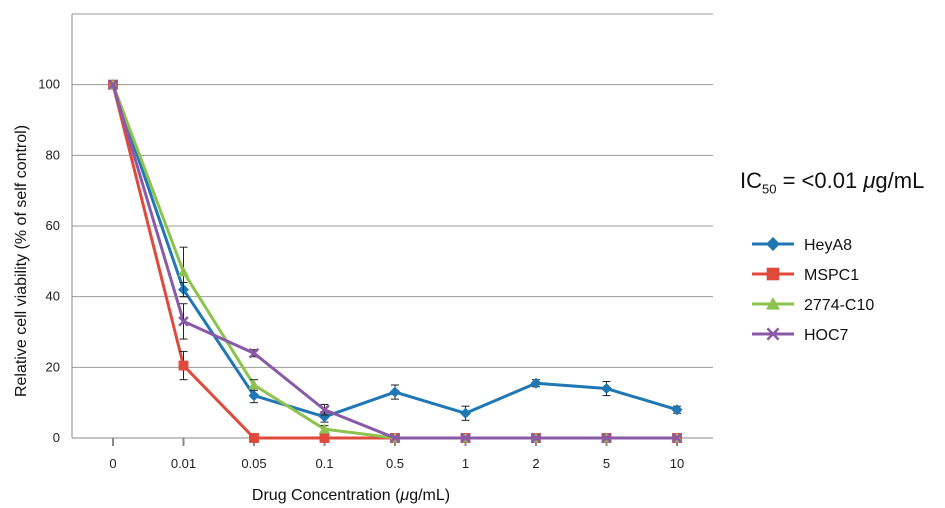 This screenshot has width=945, height=508. What do you see at coordinates (351, 495) in the screenshot?
I see `x-axis-label: Drug Concentration (μg/mL)` at bounding box center [351, 495].